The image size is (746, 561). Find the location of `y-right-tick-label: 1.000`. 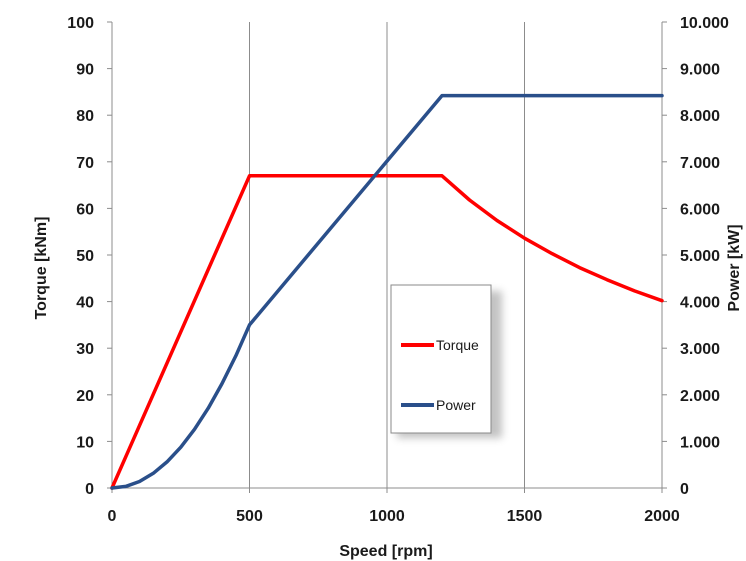

y-right-tick-label: 1.000 is located at coordinates (700, 442).